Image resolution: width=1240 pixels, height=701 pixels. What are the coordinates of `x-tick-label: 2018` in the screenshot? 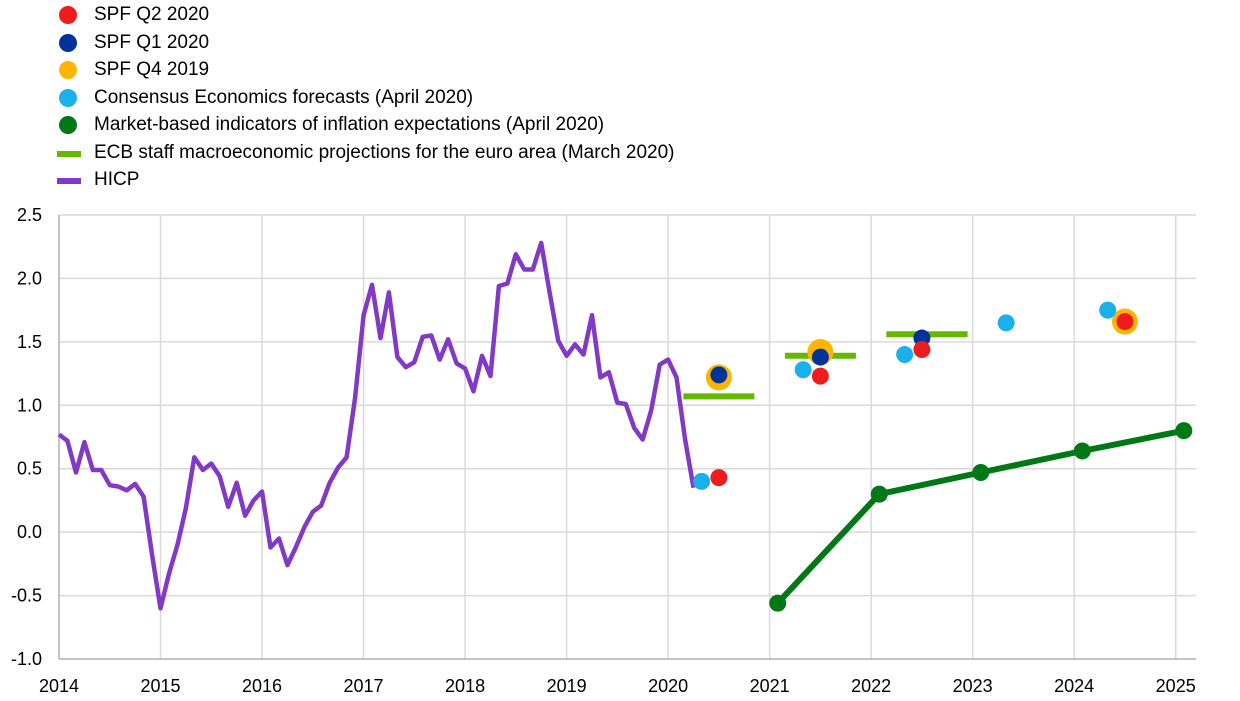 It's located at (465, 686).